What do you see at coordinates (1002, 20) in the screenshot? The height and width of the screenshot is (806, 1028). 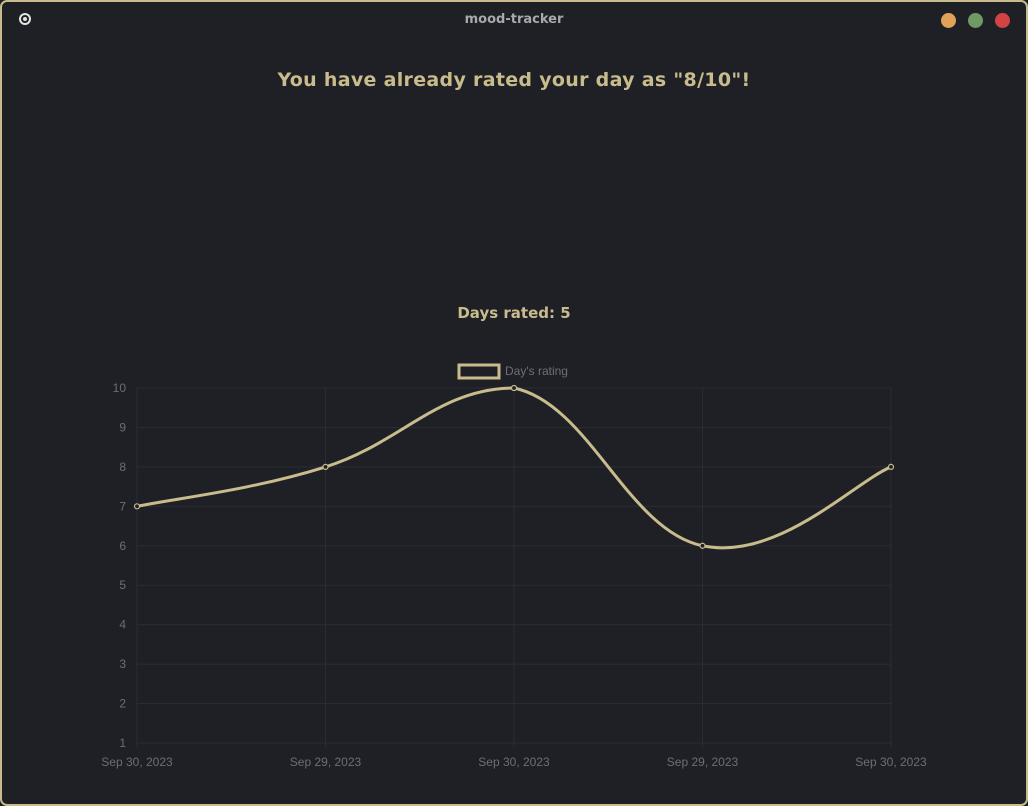 I see `close-button` at bounding box center [1002, 20].